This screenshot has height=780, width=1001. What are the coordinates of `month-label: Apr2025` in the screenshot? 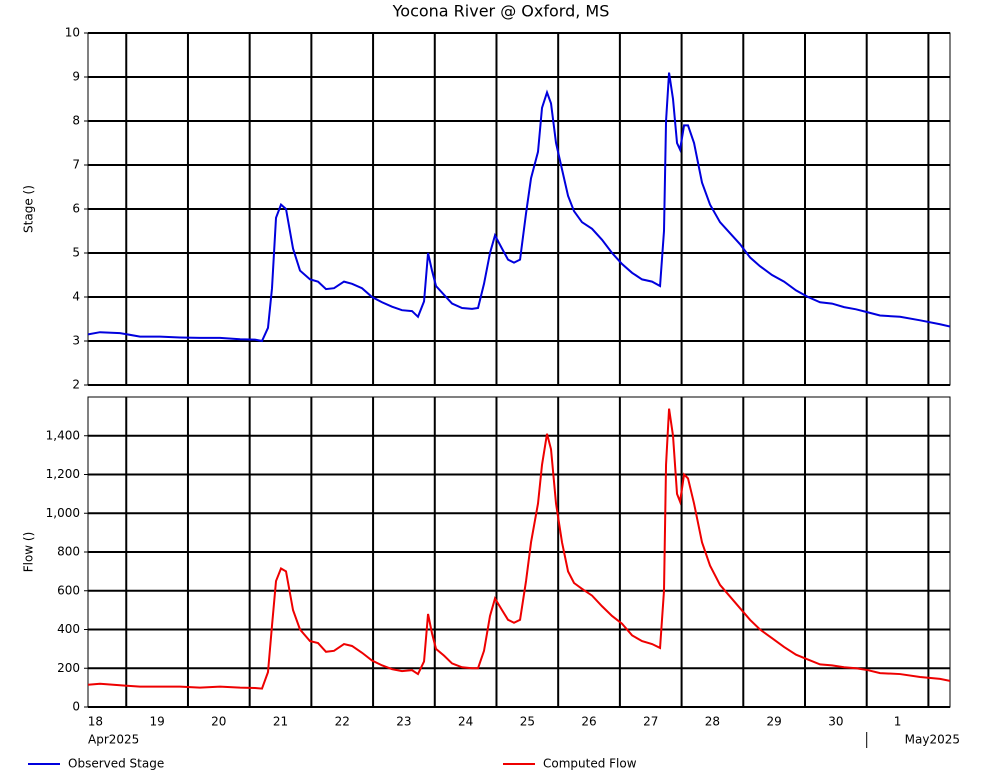 It's located at (113, 740).